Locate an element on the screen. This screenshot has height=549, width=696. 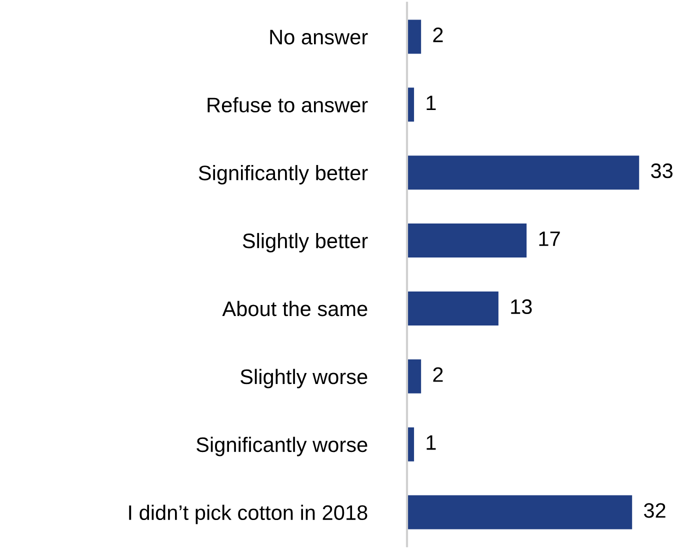
y-tick-label: Significantly better is located at coordinates (283, 174).